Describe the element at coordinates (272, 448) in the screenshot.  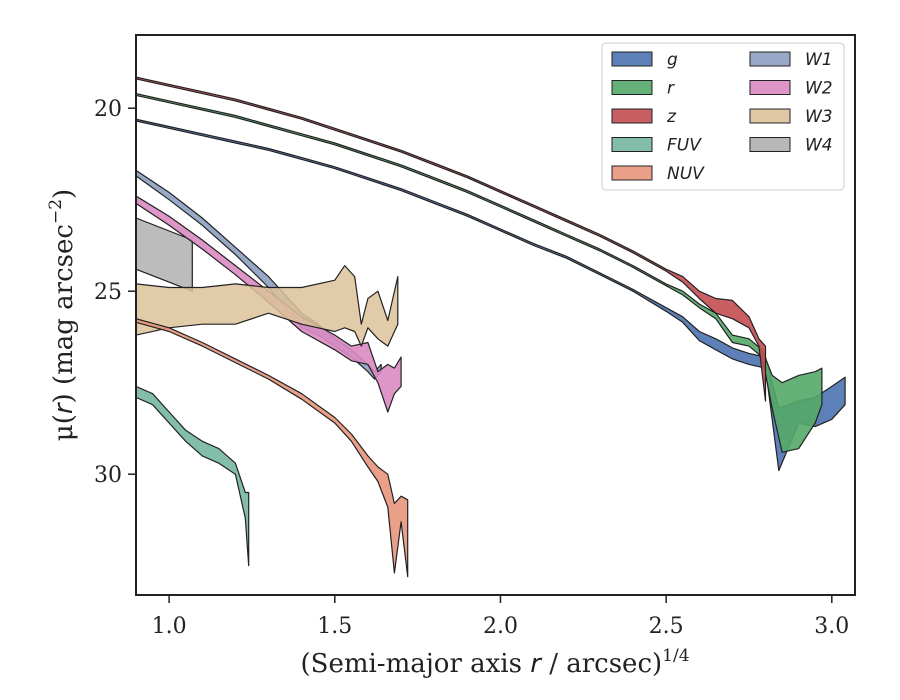
I see `band-nuv` at that location.